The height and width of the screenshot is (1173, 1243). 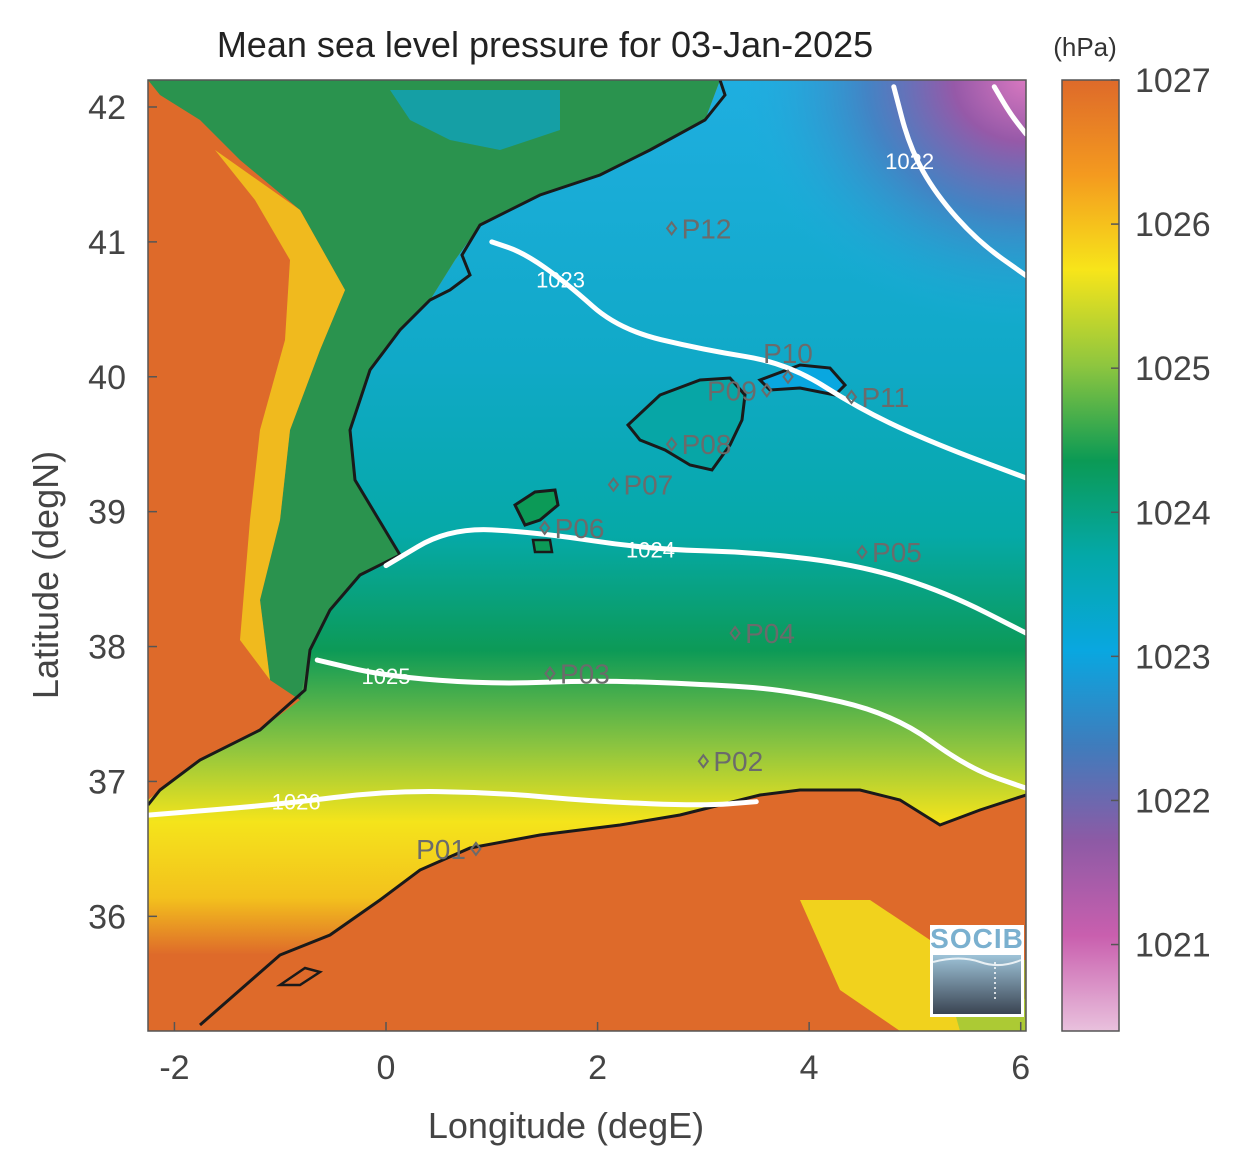 I want to click on y-axis-label: Latitude (degN), so click(x=45, y=575).